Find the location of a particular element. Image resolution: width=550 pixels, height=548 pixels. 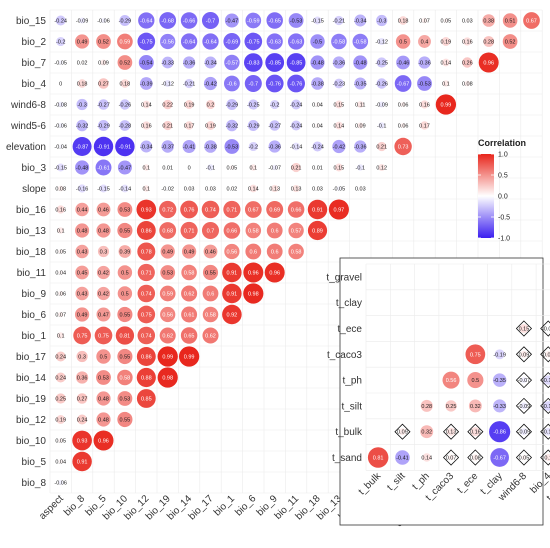

row-label-bio-2: bio_2 is located at coordinates (34, 42).